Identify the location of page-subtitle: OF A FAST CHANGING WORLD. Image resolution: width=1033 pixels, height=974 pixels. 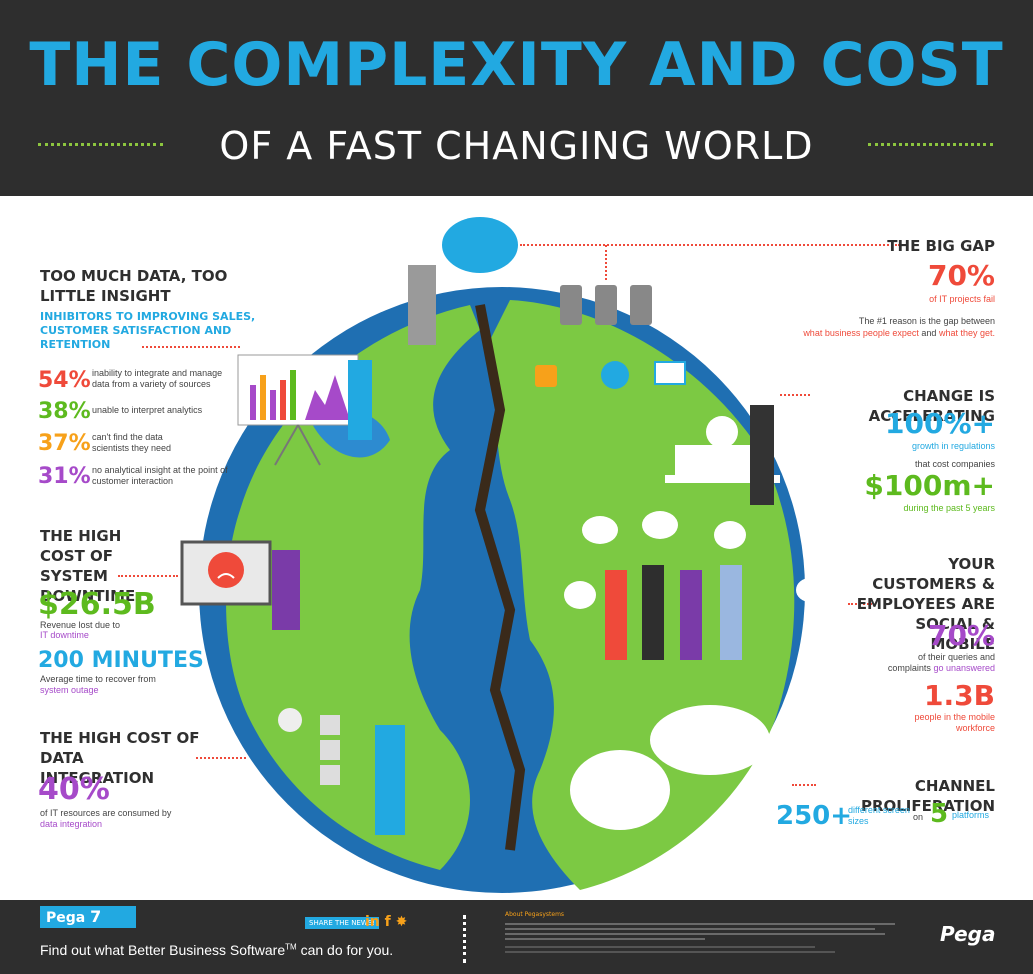
(516, 146).